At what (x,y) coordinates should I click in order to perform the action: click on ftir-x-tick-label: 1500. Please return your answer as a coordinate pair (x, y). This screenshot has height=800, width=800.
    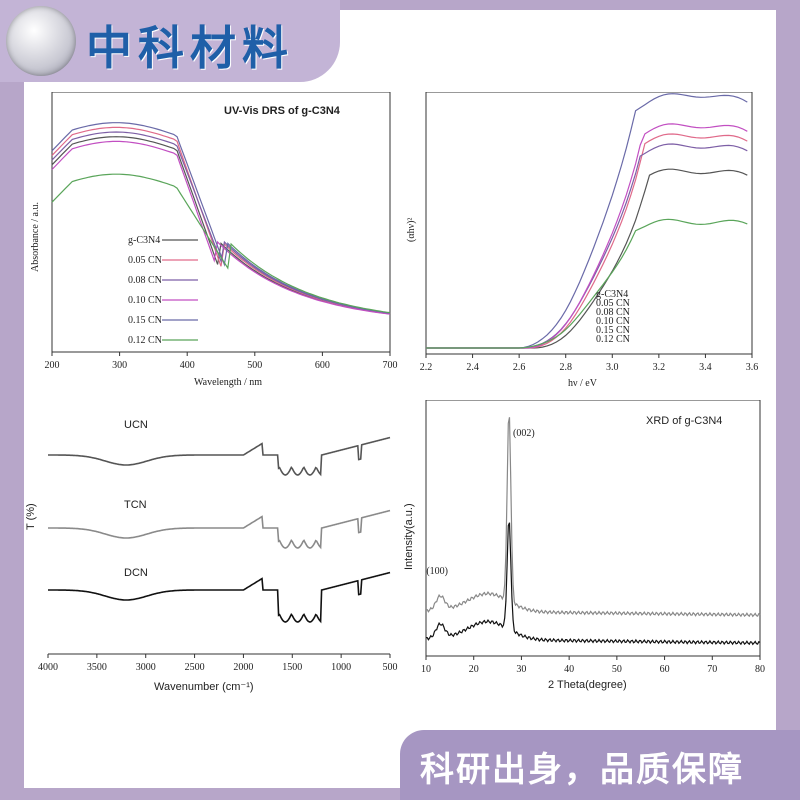
    Looking at the image, I should click on (292, 667).